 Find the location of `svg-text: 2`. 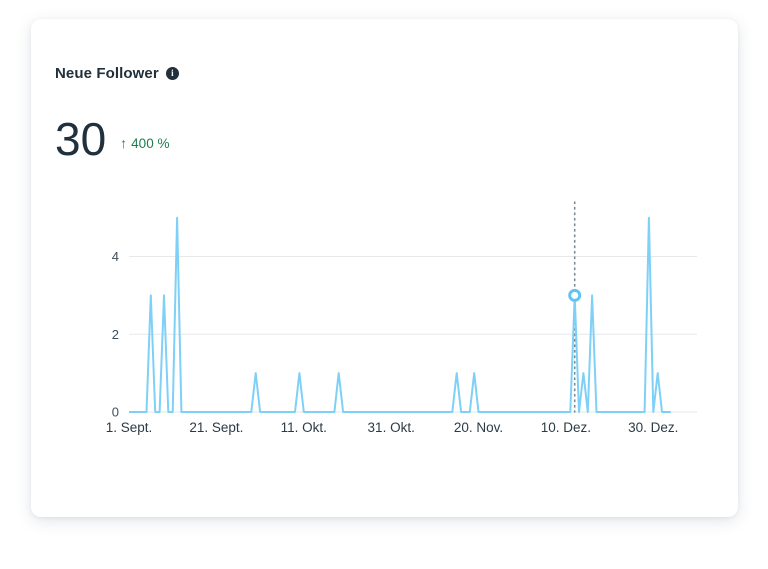

svg-text: 2 is located at coordinates (115, 334).